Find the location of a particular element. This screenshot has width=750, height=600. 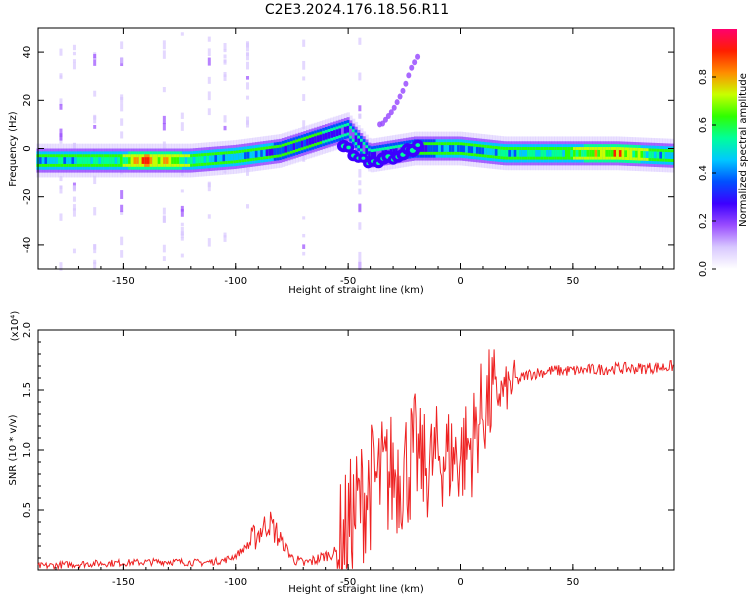

snr-x-tick-label: 0 is located at coordinates (460, 582).